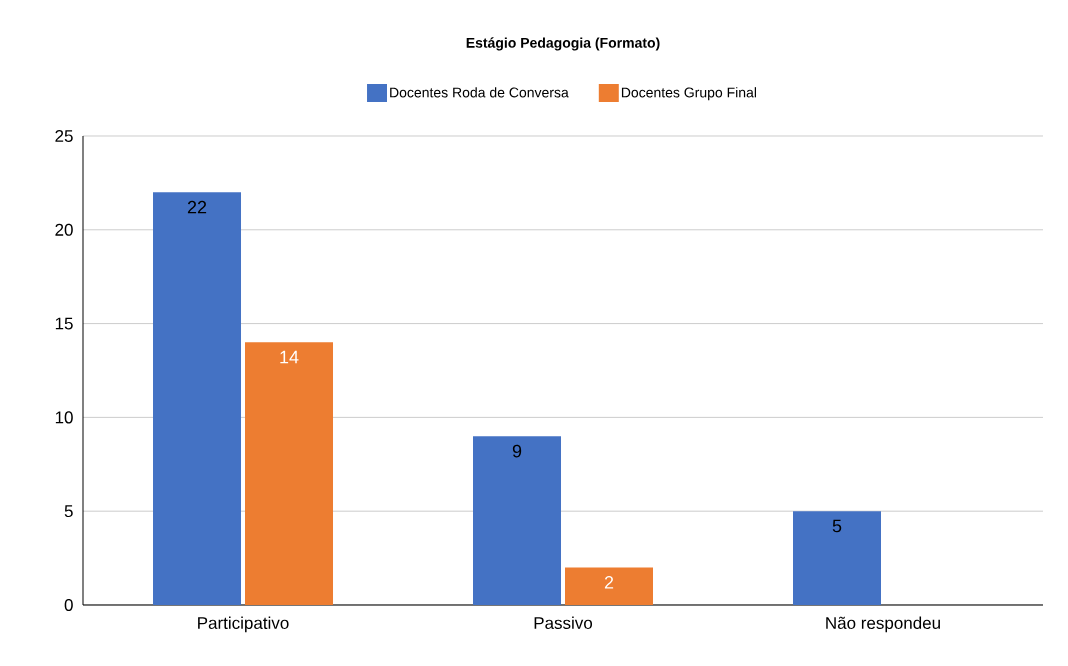 The width and height of the screenshot is (1068, 666). What do you see at coordinates (197, 207) in the screenshot?
I see `data-label: 22` at bounding box center [197, 207].